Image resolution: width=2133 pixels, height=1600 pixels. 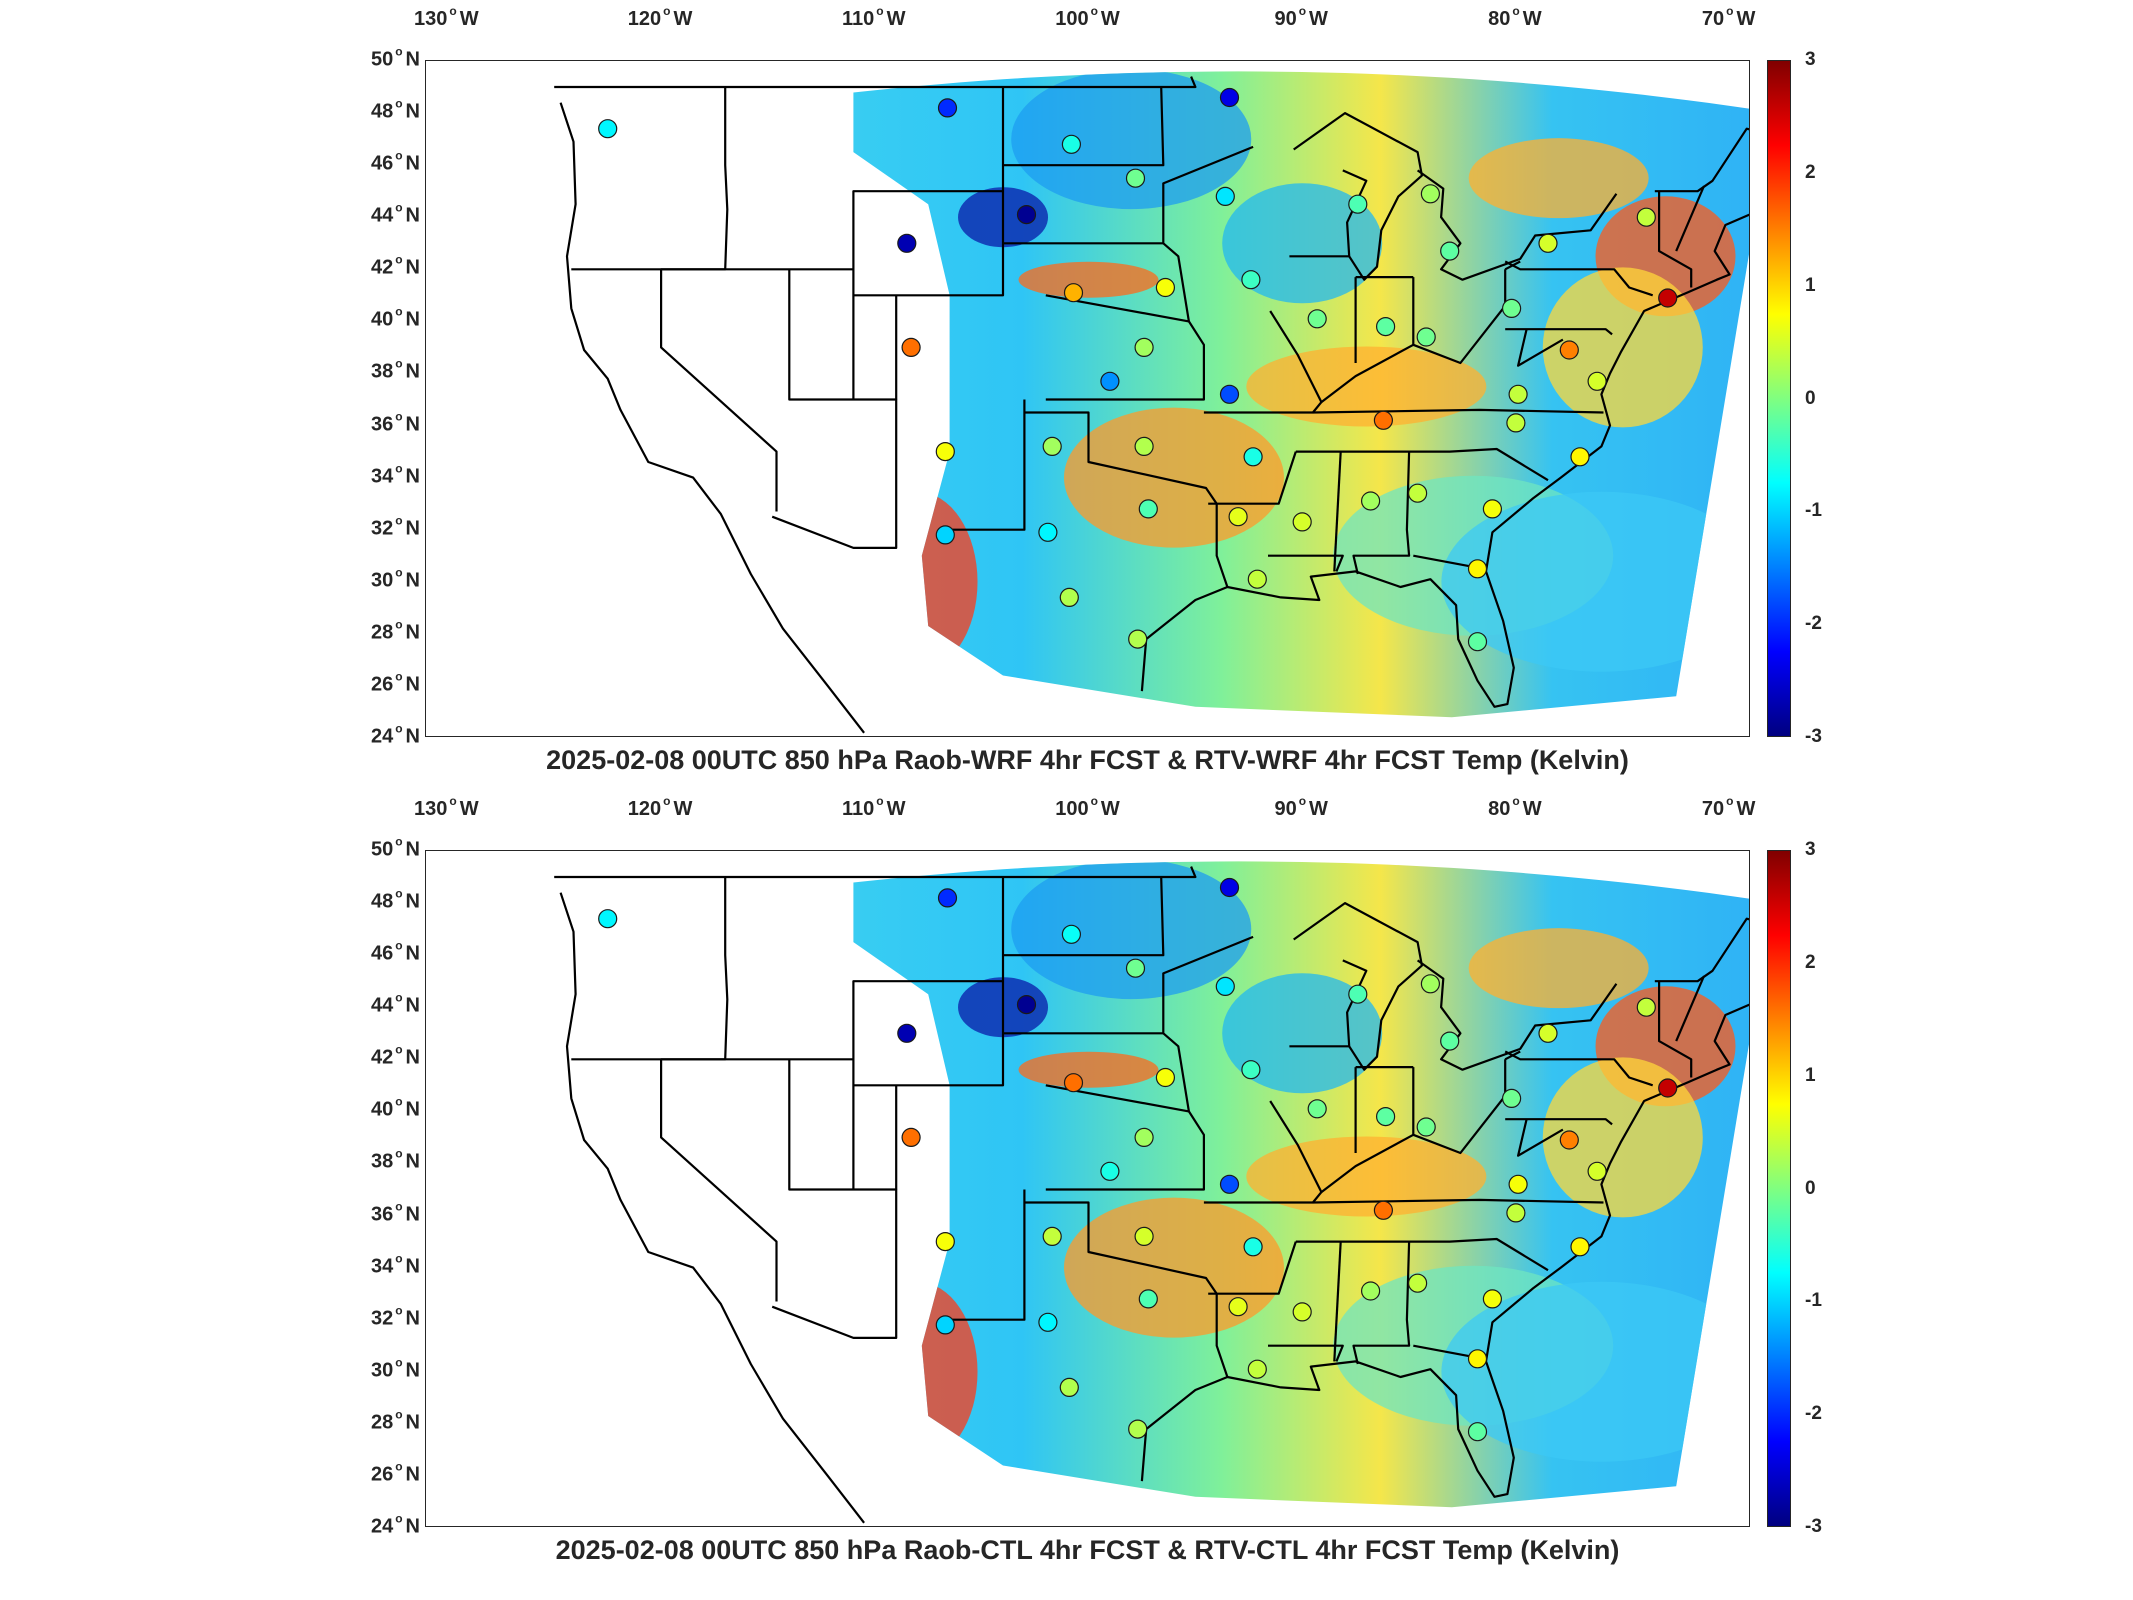 I want to click on longitude-tick-label: 120 o W, so click(x=660, y=807).